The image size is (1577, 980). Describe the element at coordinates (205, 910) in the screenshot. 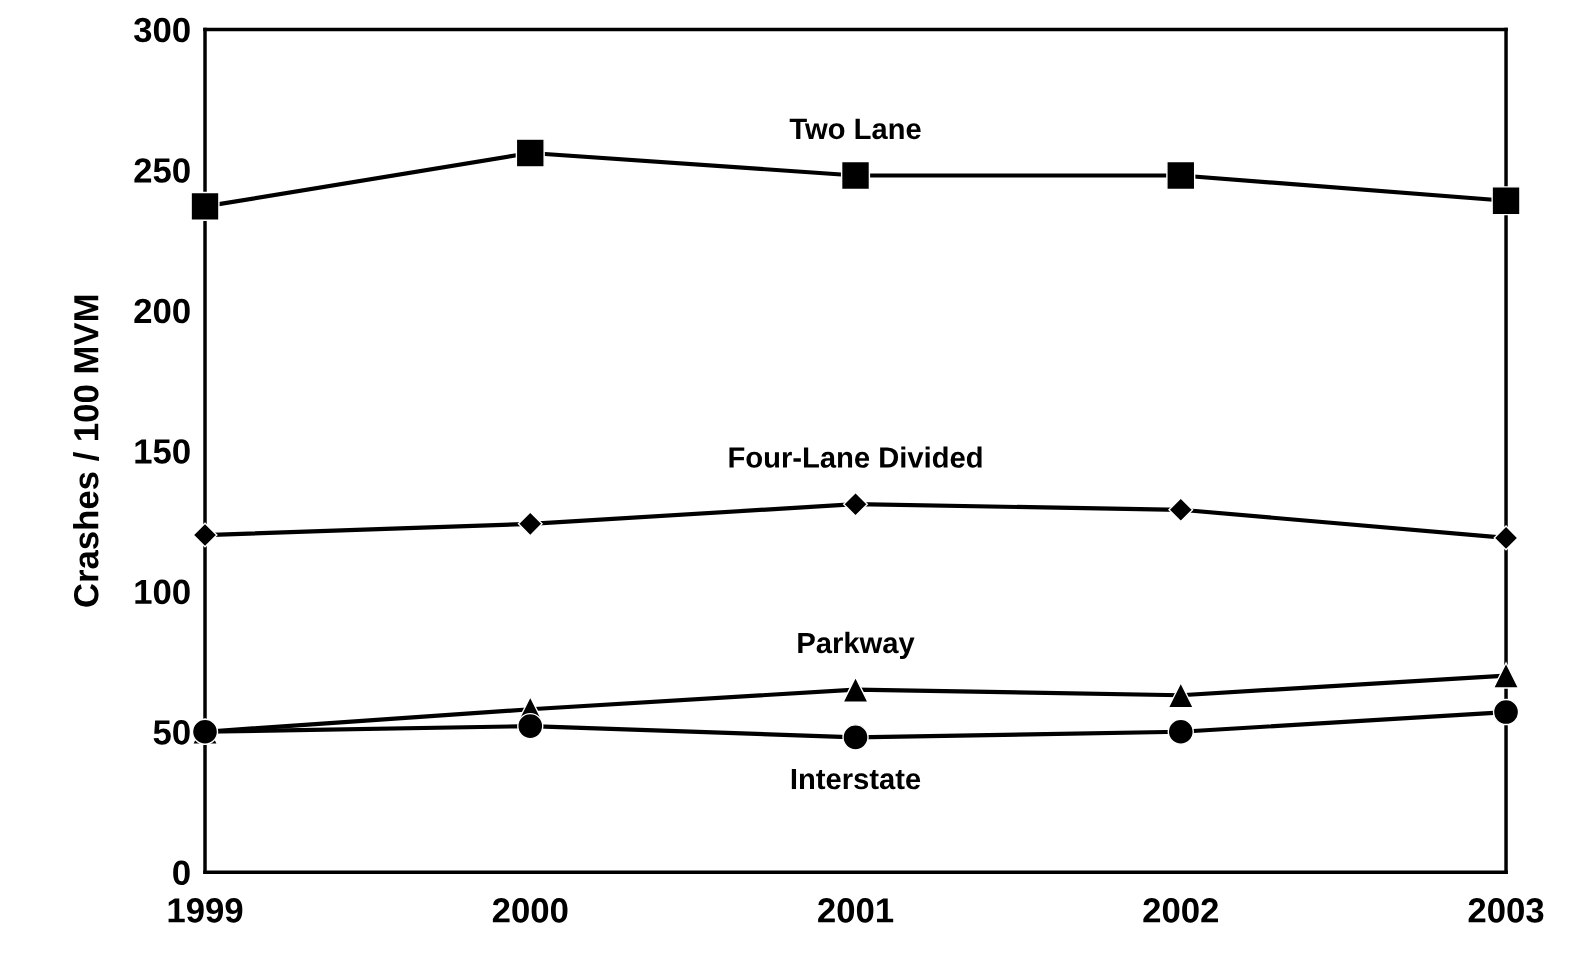

I see `x-tick-label: 1999` at that location.